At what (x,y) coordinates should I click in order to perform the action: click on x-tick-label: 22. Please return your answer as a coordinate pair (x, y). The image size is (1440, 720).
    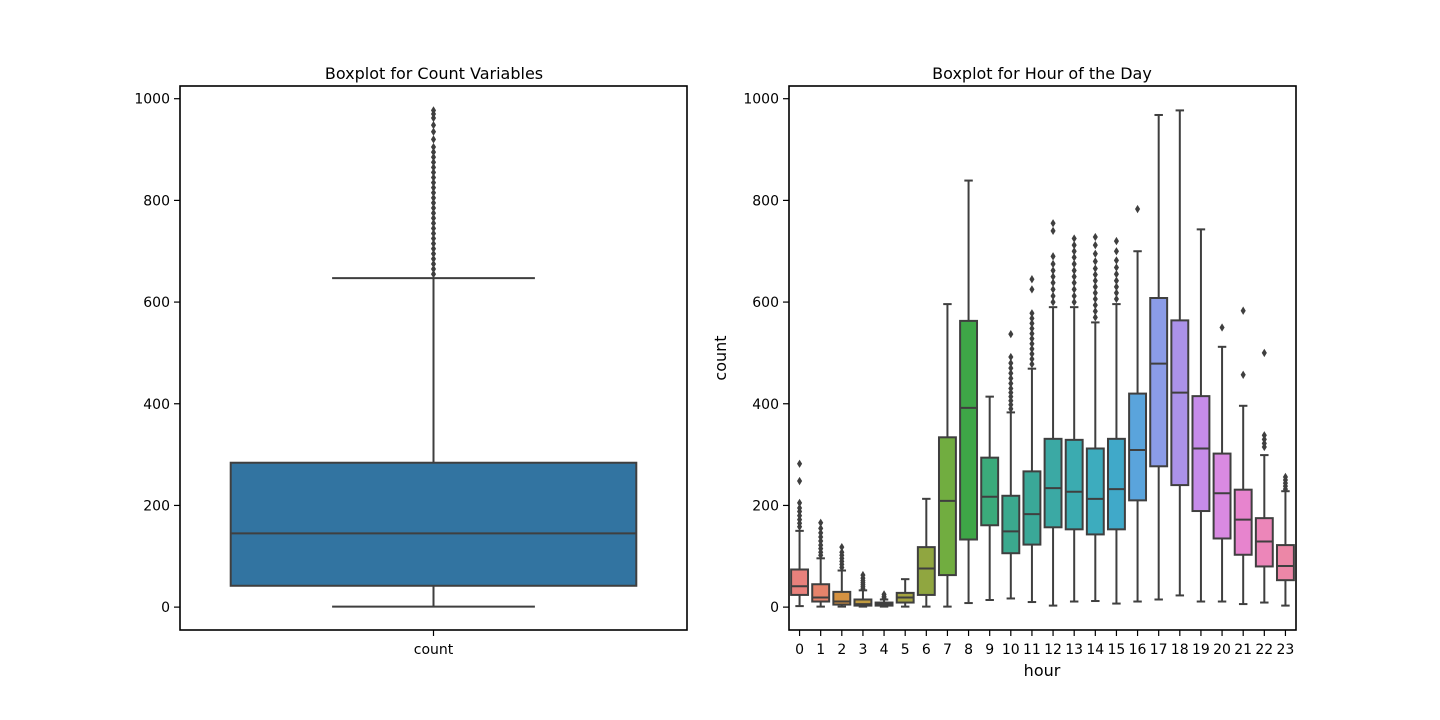
    Looking at the image, I should click on (1264, 650).